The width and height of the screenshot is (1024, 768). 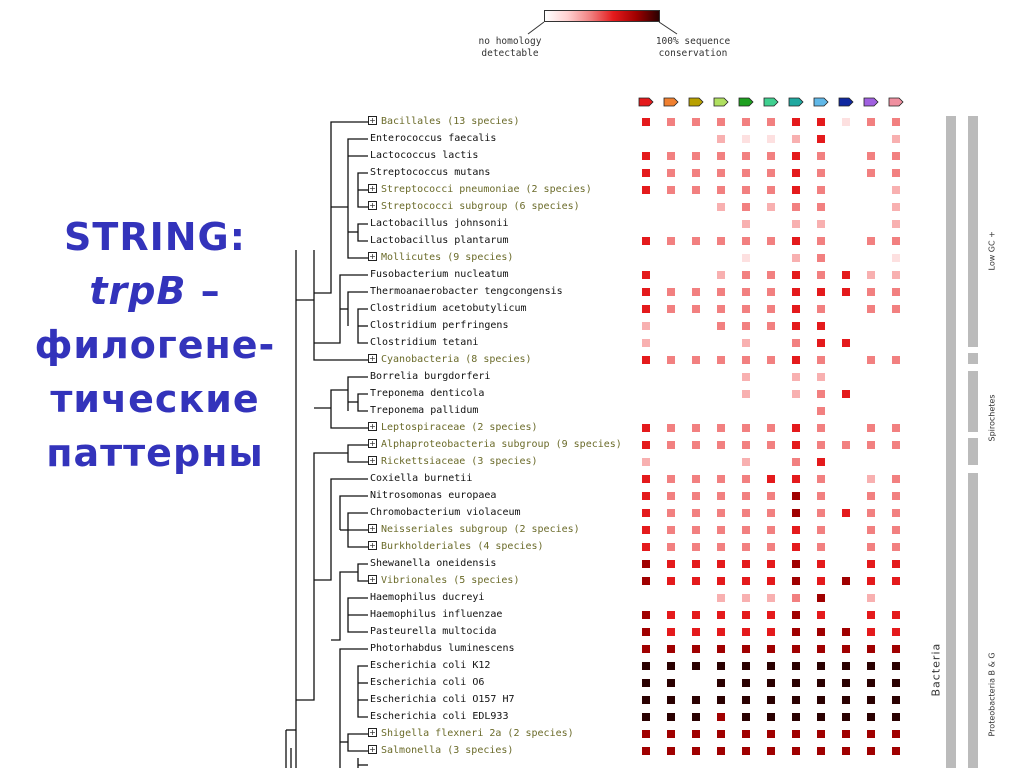 I want to click on legend-low-line-1: no homology, so click(x=510, y=41).